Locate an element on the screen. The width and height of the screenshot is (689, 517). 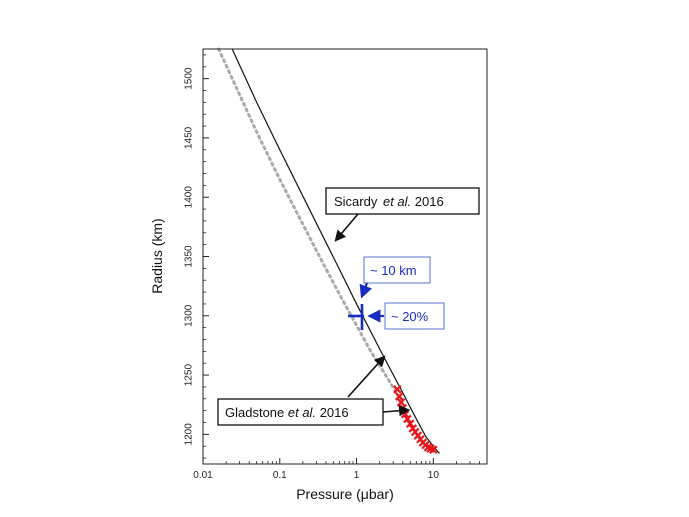
annotation-10km: ~ 10 km is located at coordinates (395, 277).